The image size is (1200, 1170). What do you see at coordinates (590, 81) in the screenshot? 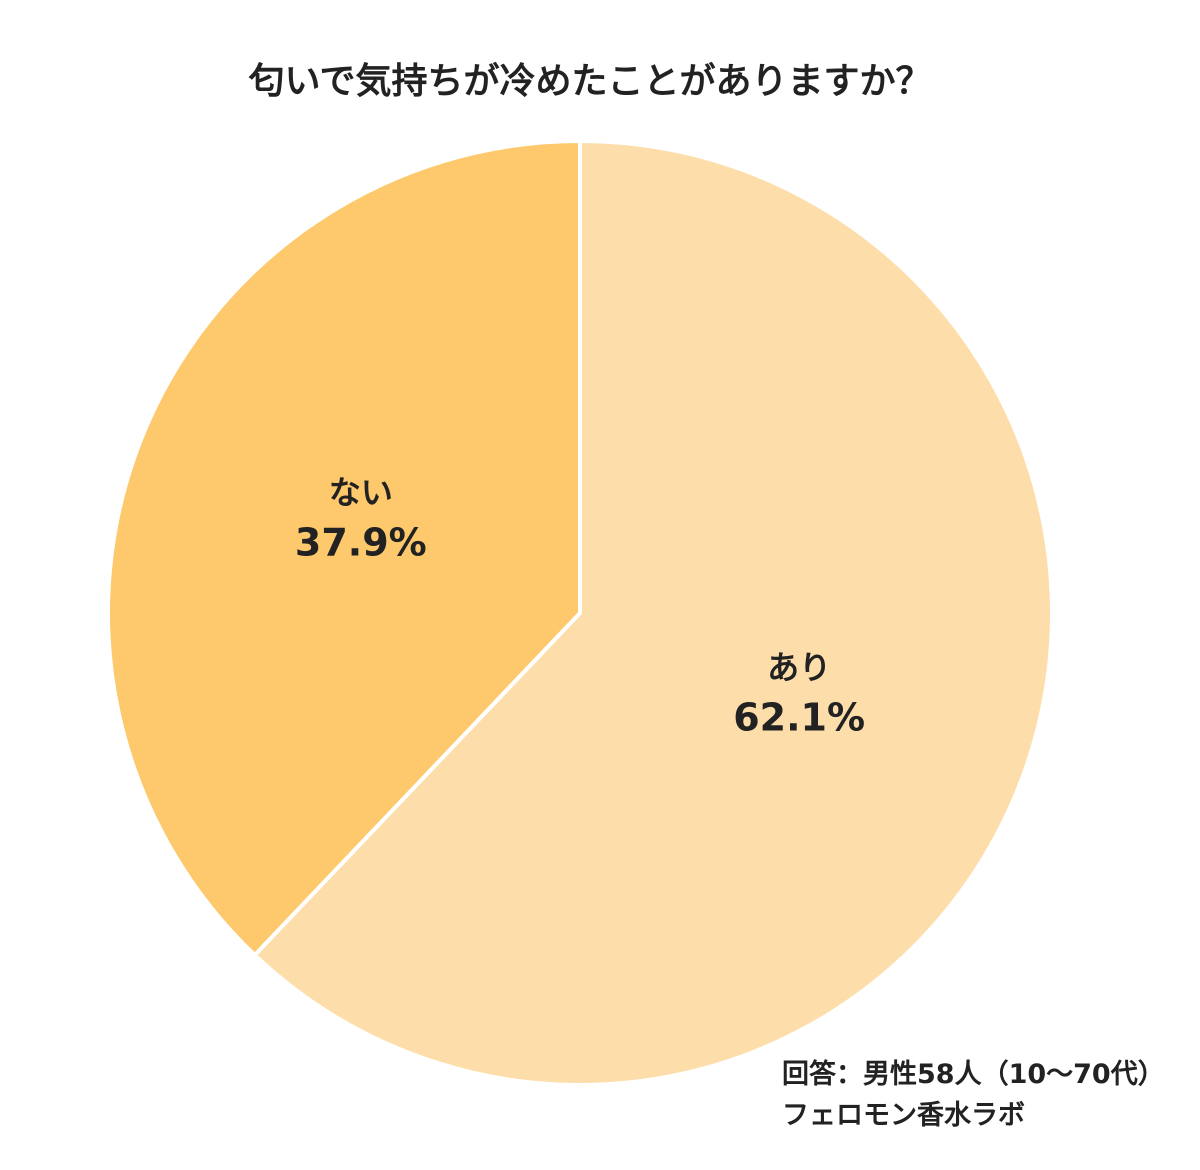
I see `chart-title: 匂いで気持ちが冷めたことがありますか？` at bounding box center [590, 81].